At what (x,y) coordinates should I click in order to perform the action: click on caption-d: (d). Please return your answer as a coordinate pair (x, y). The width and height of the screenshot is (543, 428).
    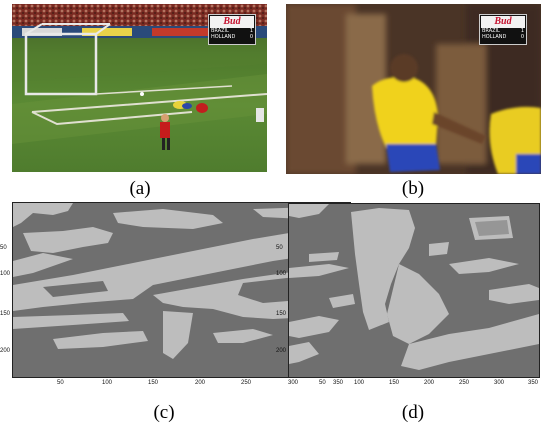
    Looking at the image, I should click on (413, 412).